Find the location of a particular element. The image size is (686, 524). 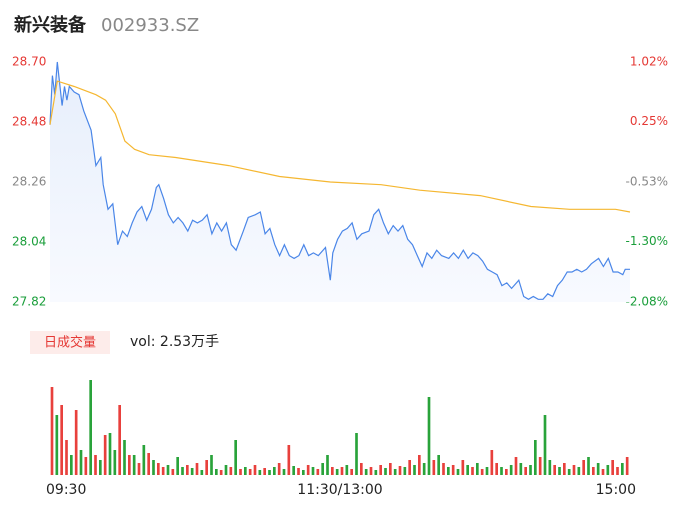

stock-code: 002933.SZ is located at coordinates (150, 25).